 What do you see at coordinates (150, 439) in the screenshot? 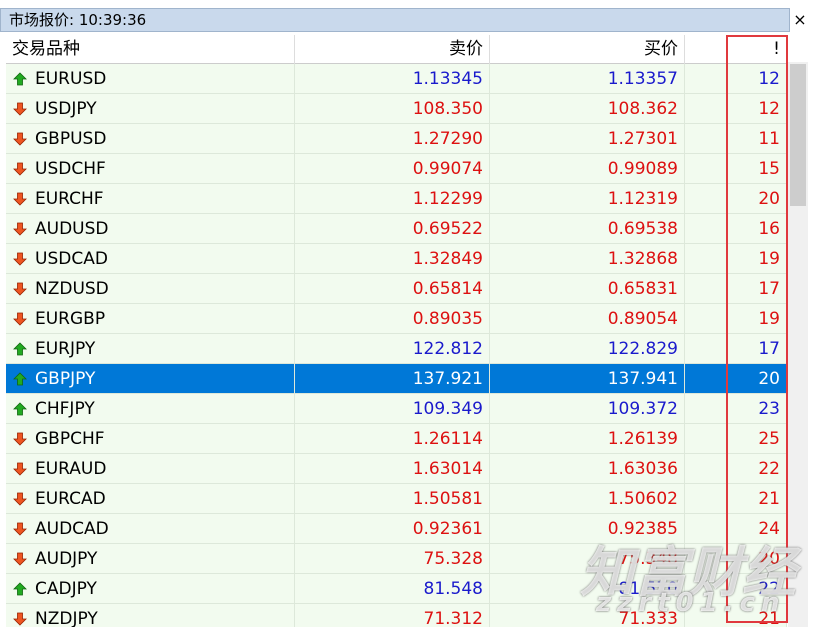
I see `symbol-cell: GBPCHF` at bounding box center [150, 439].